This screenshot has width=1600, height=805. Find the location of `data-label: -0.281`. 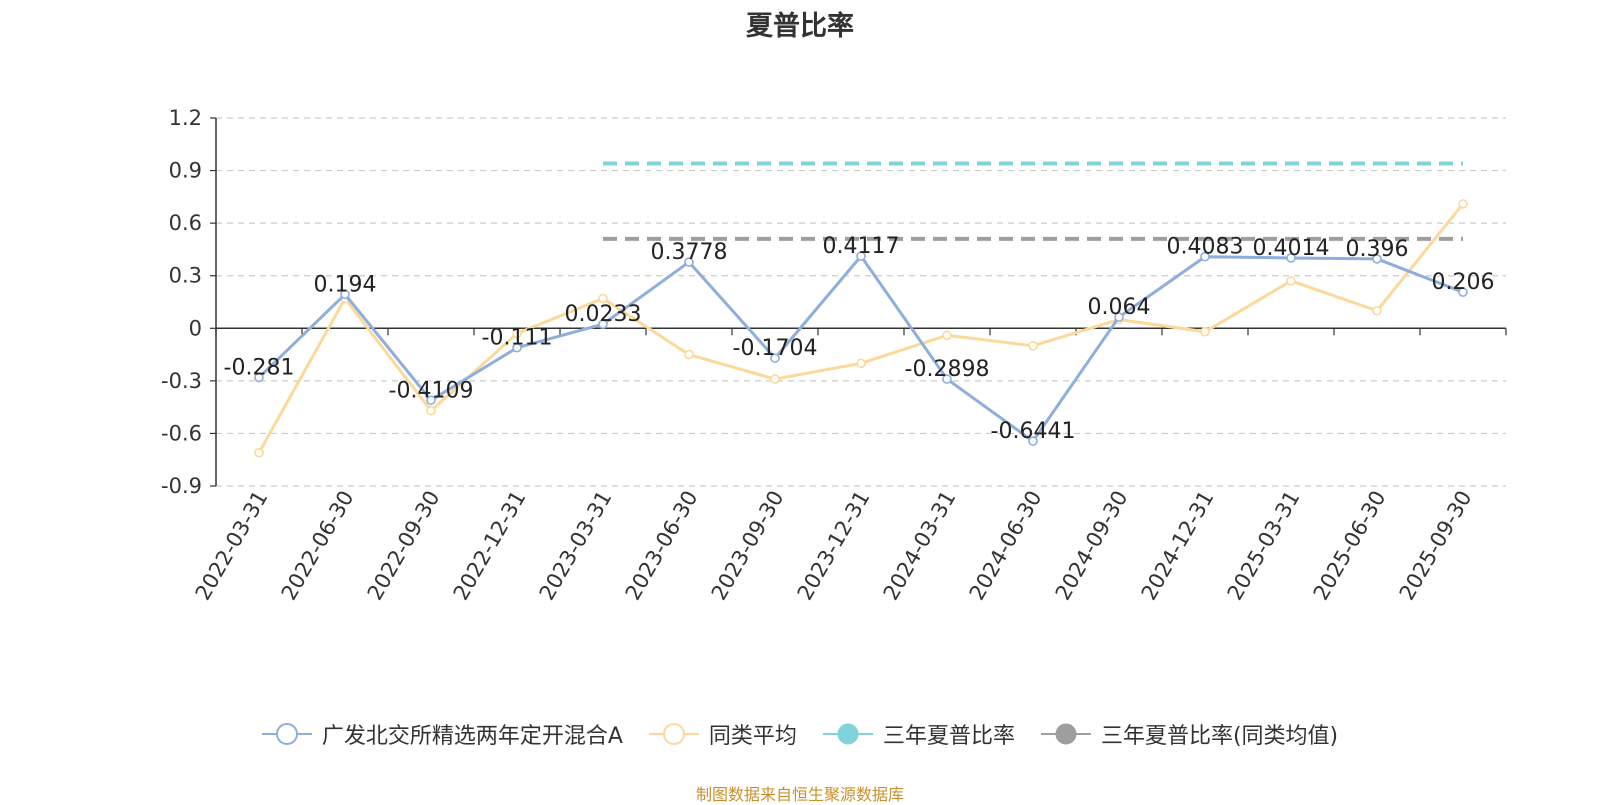

data-label: -0.281 is located at coordinates (259, 368).